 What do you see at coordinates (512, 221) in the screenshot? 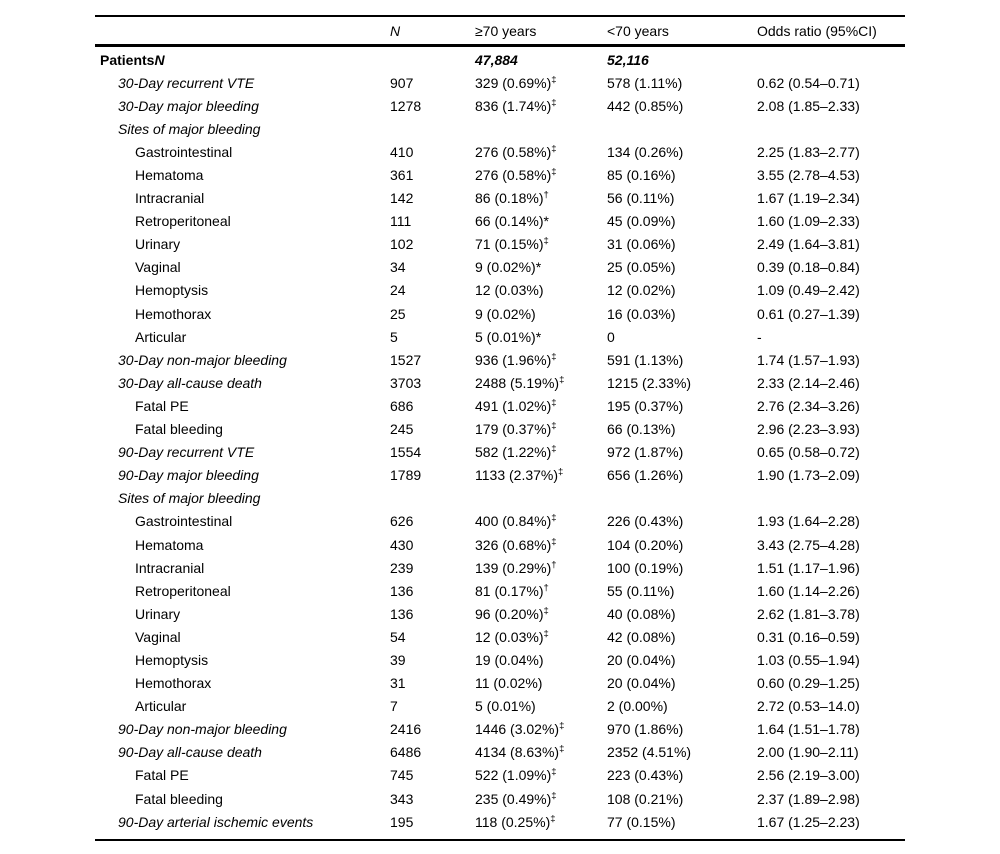
I see `cell-ge70: 66 (0.14%)*` at bounding box center [512, 221].